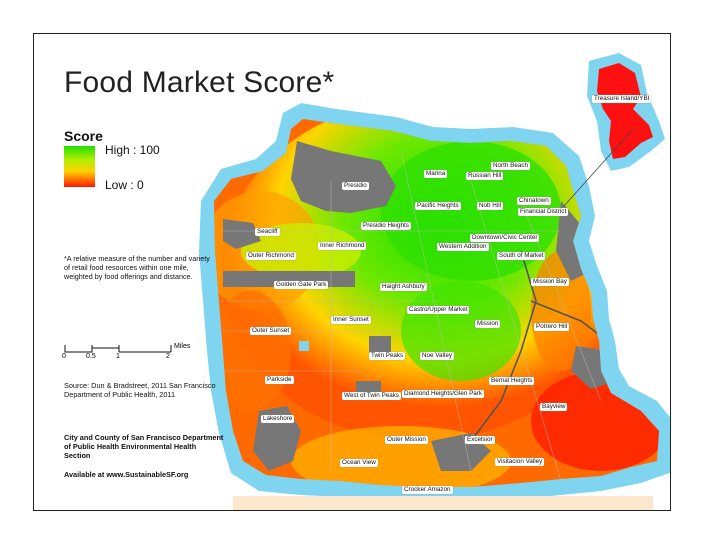 The image size is (704, 544). I want to click on map-title: Food Market Score*, so click(199, 82).